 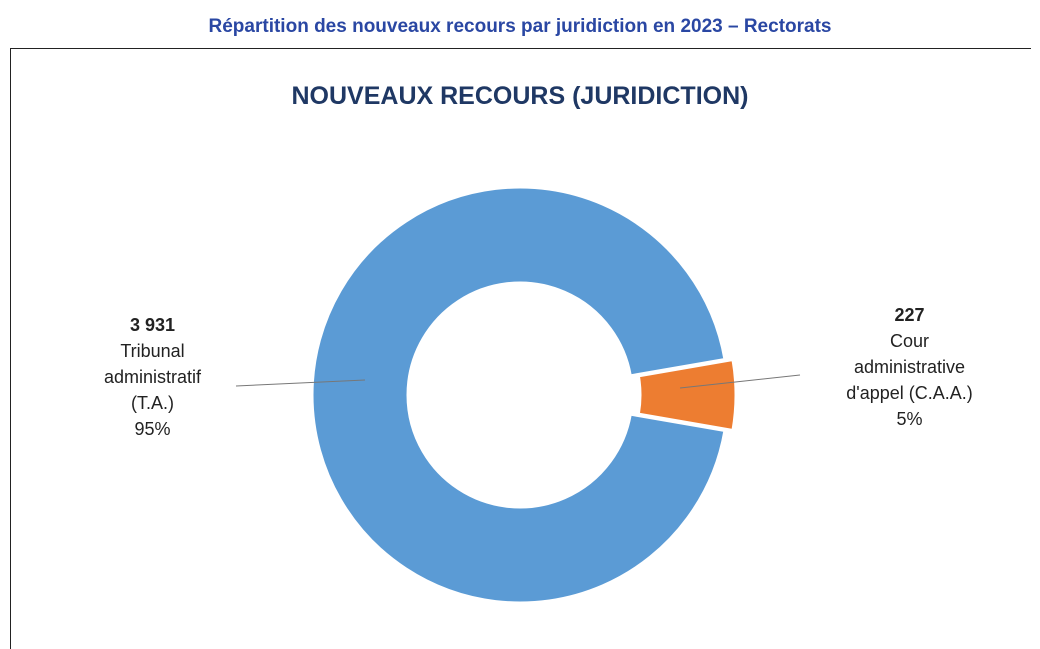 I want to click on slice-label: 3 931 Tribunal administratif (T.A.) 95%, so click(x=152, y=377).